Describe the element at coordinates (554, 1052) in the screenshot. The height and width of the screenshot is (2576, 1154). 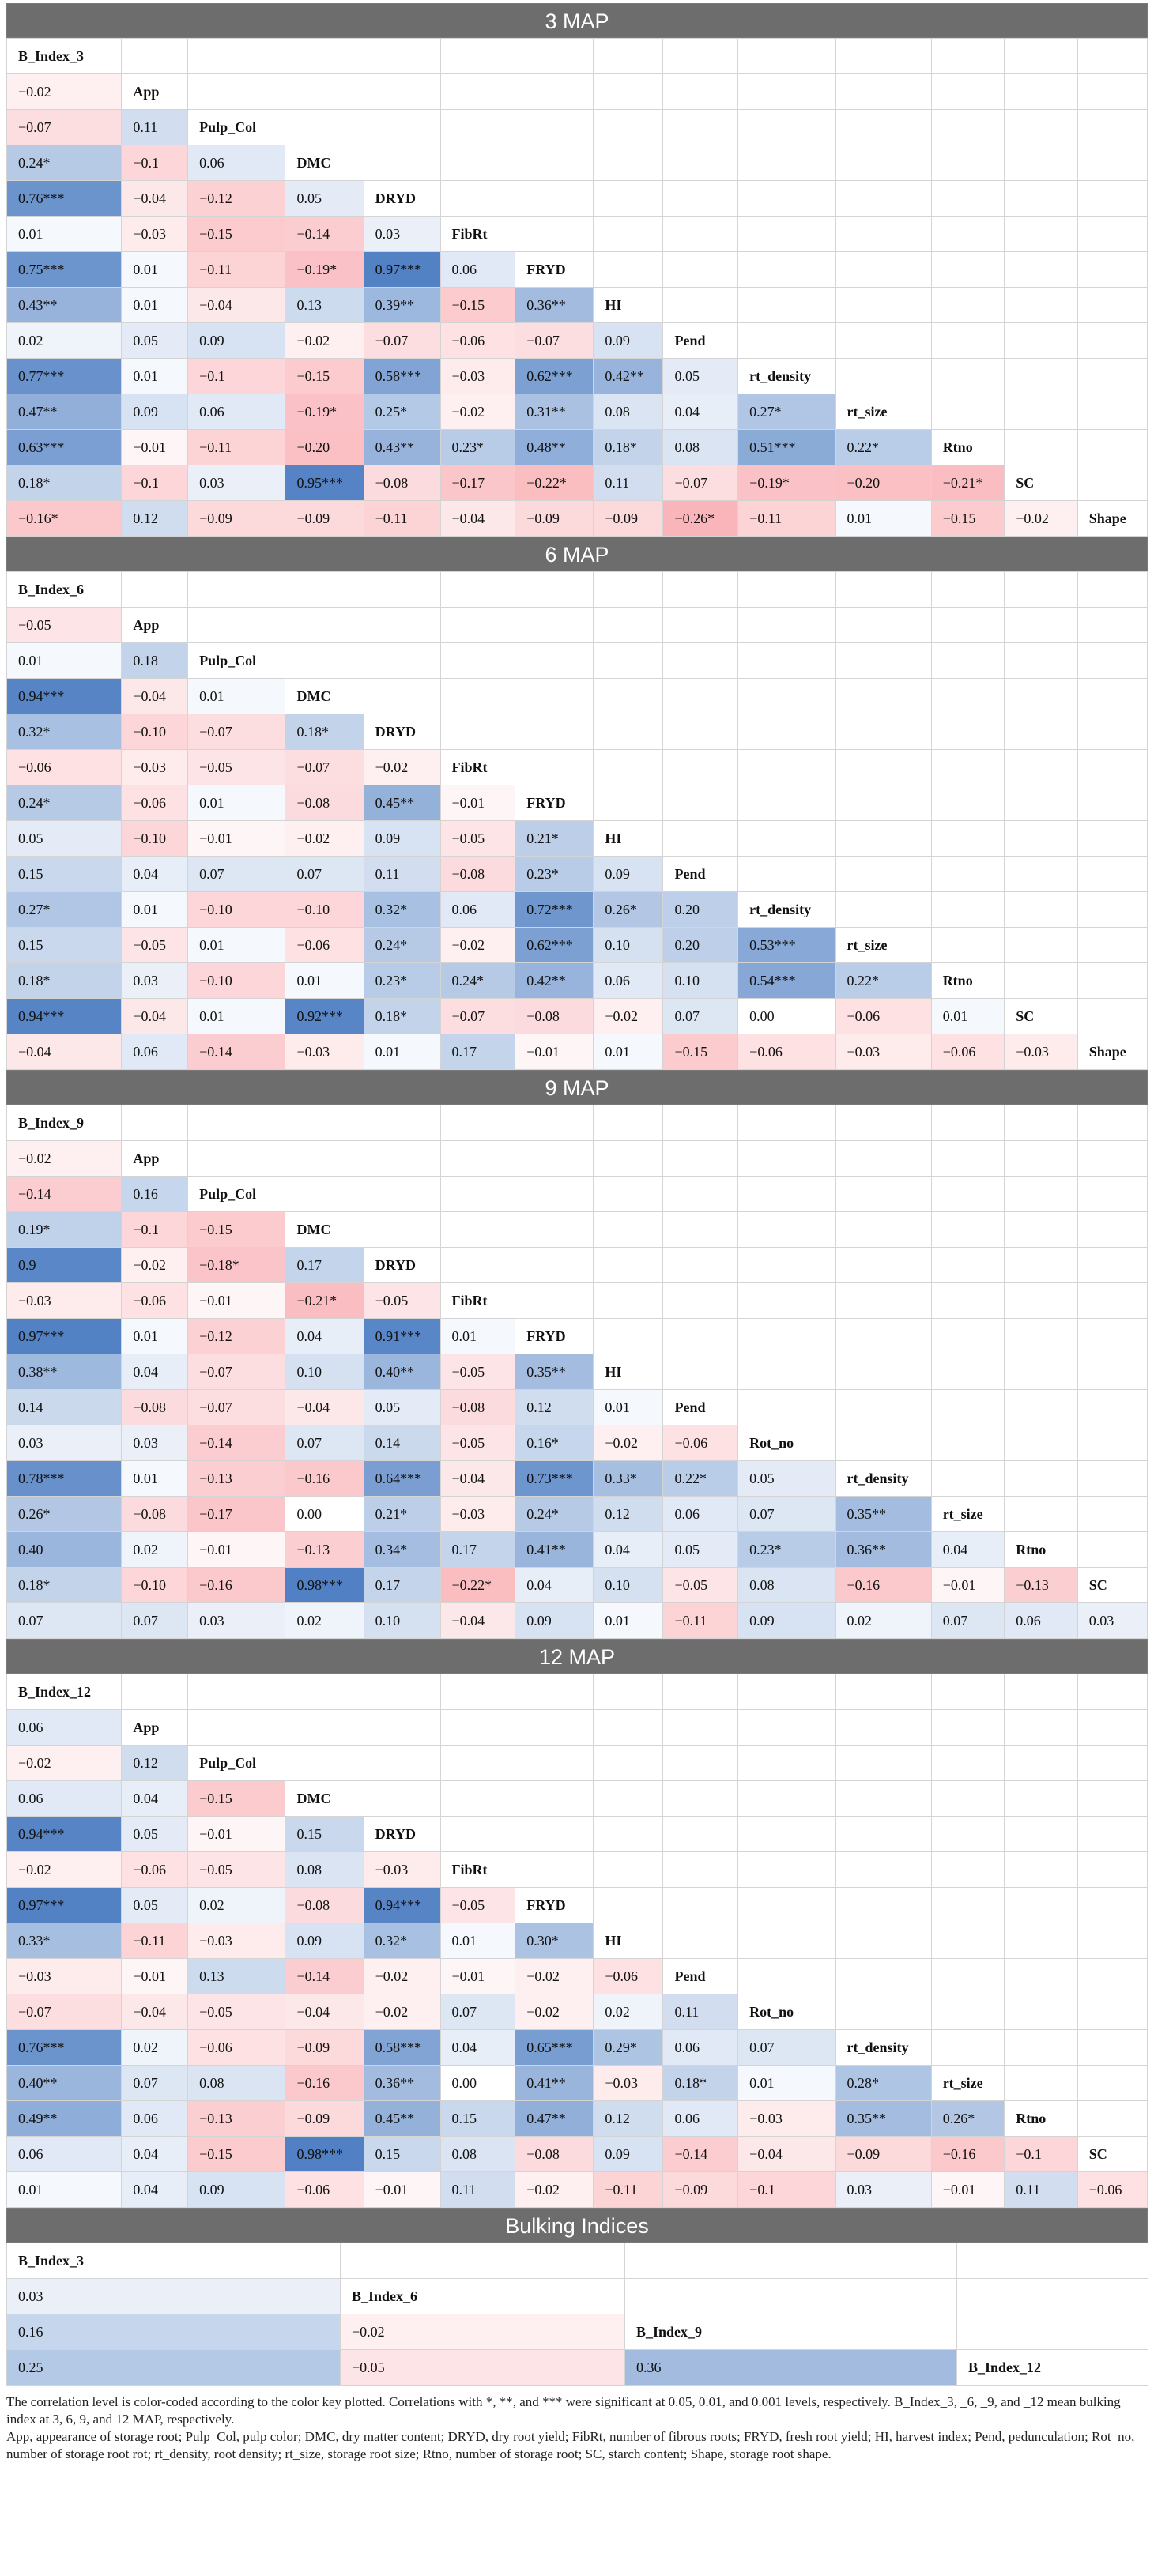
I see `correlation-cell: −0.01` at that location.